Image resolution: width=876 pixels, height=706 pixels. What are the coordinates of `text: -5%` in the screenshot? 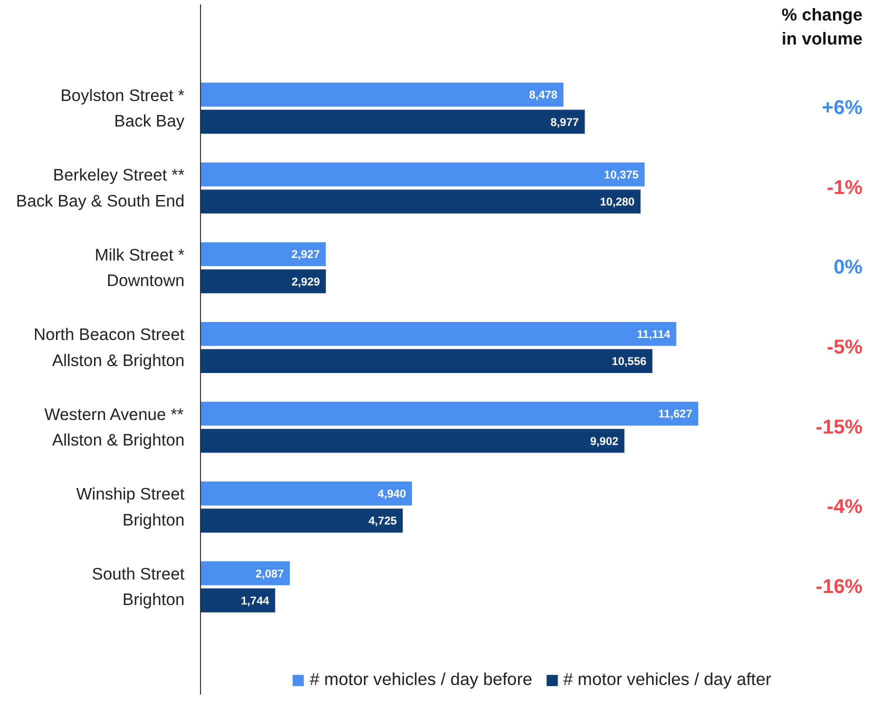 It's located at (844, 347).